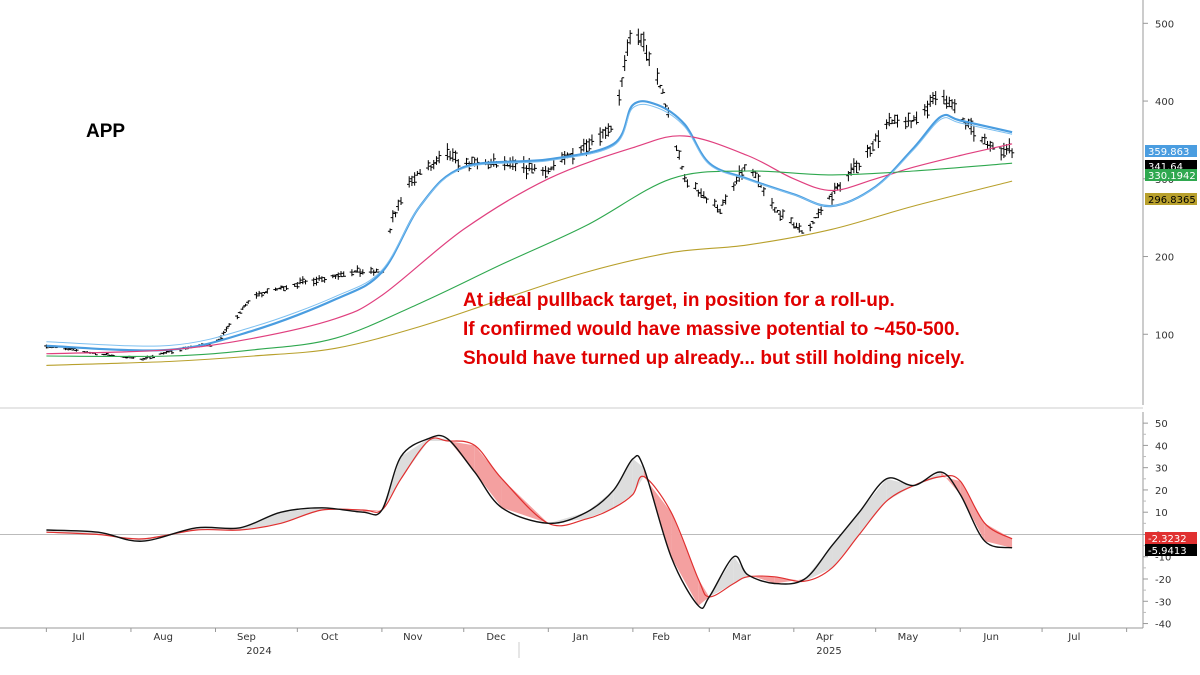  I want to click on oscillator-badge, so click(1171, 538).